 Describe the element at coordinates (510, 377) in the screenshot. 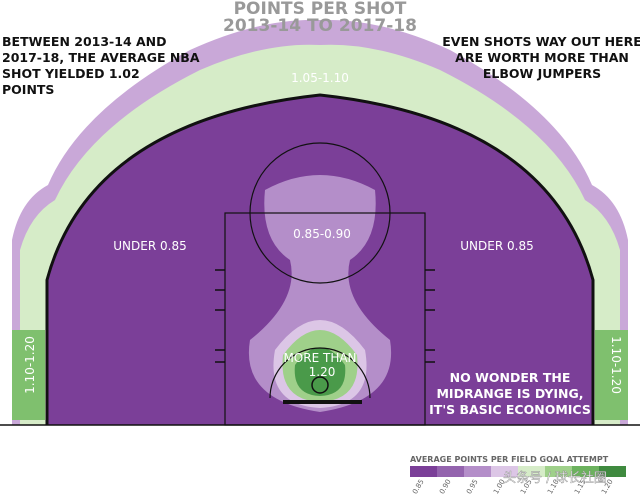

I see `annotation: NO WONDER THE` at that location.